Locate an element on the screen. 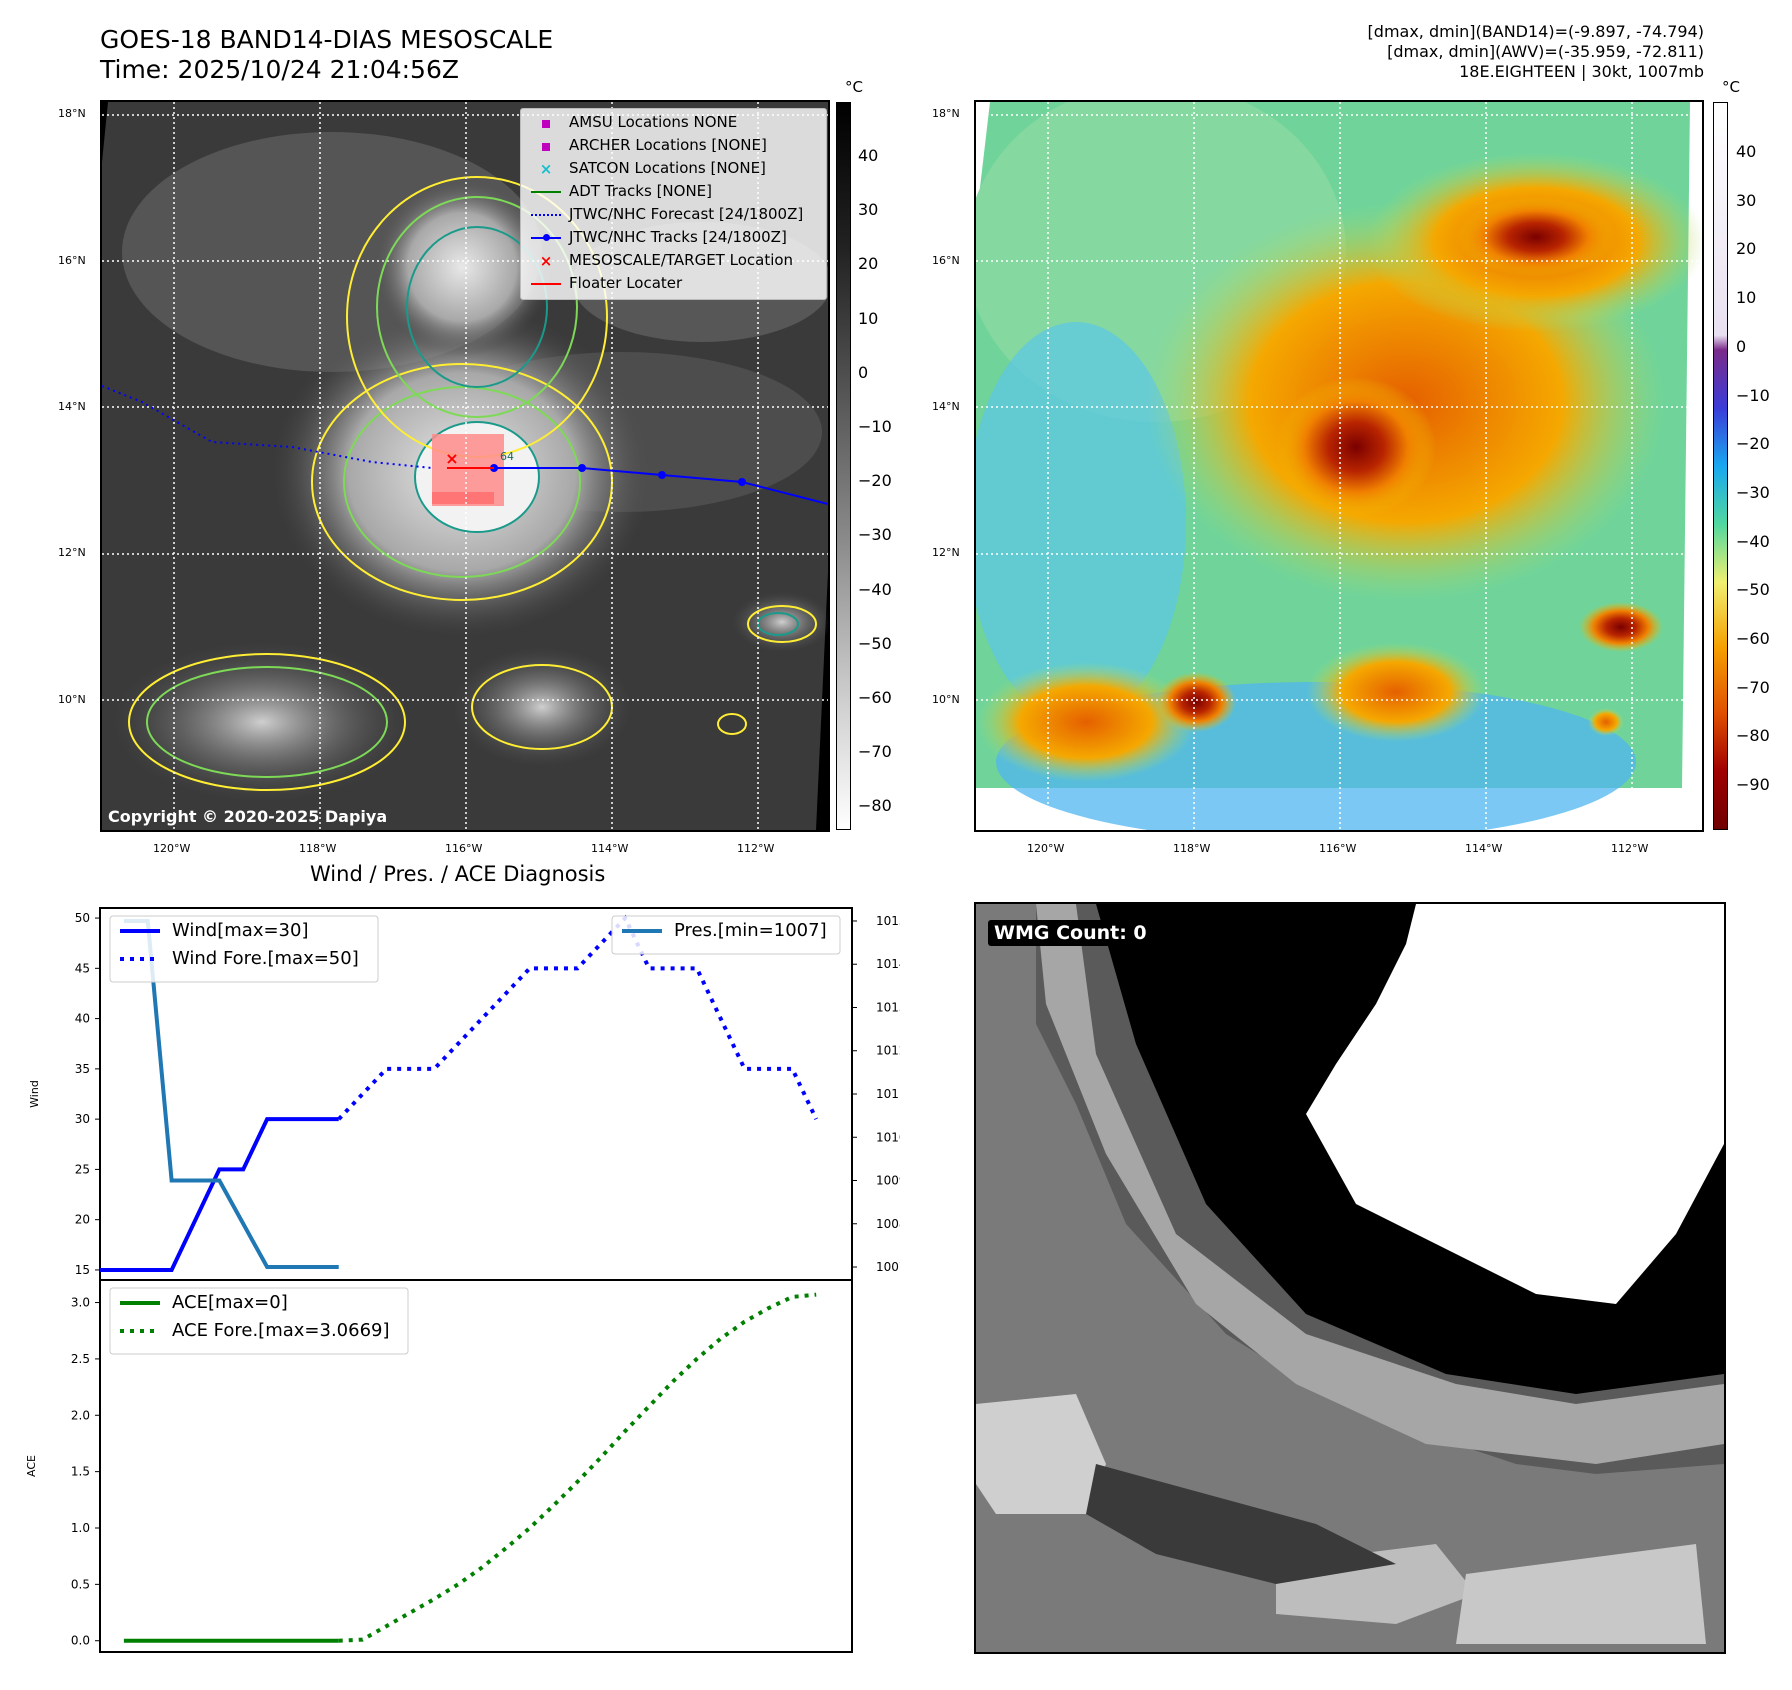 This screenshot has width=1792, height=1690. wv-colorbar-tick: 0 is located at coordinates (1741, 346).